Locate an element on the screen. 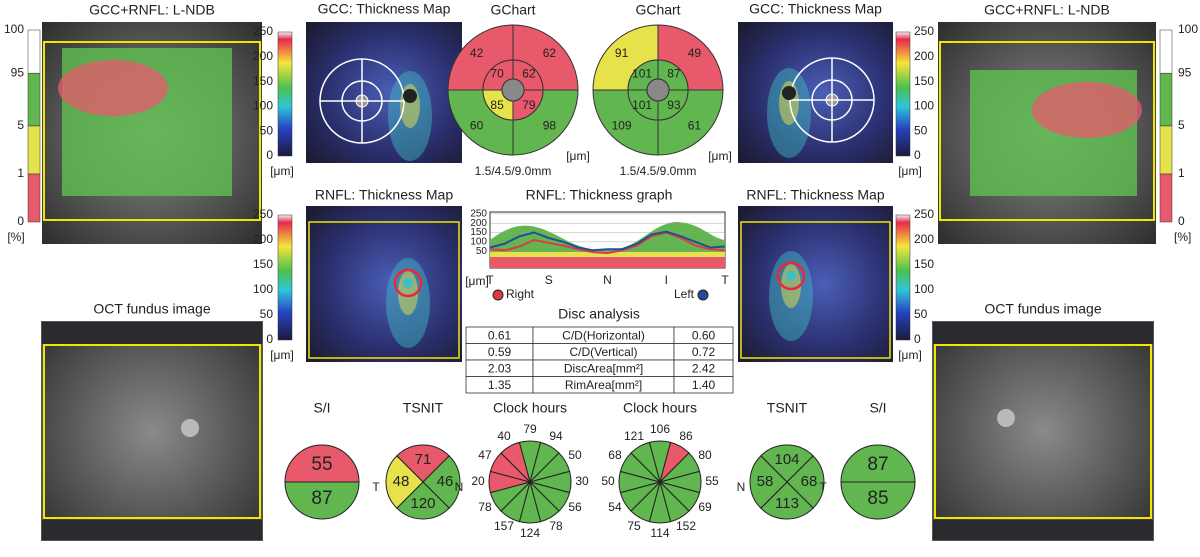 The height and width of the screenshot is (557, 1200). legend-marker is located at coordinates (703, 295).